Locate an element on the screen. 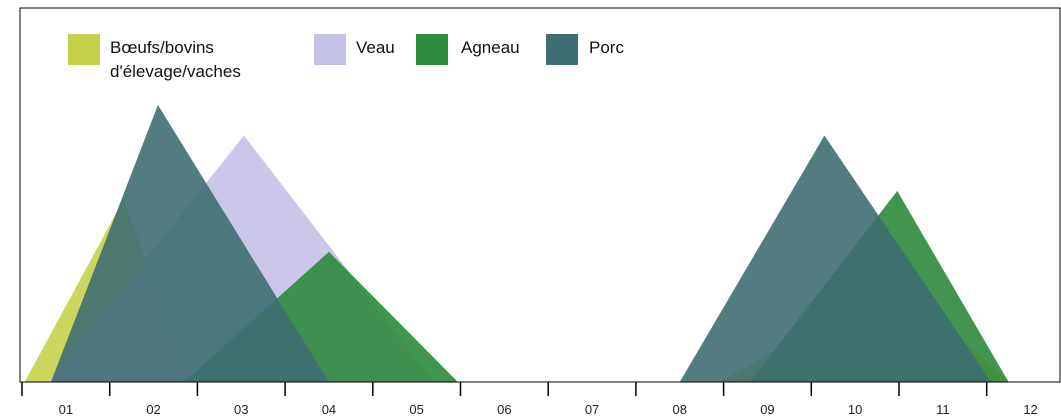  x-tick-label: 11 is located at coordinates (943, 409).